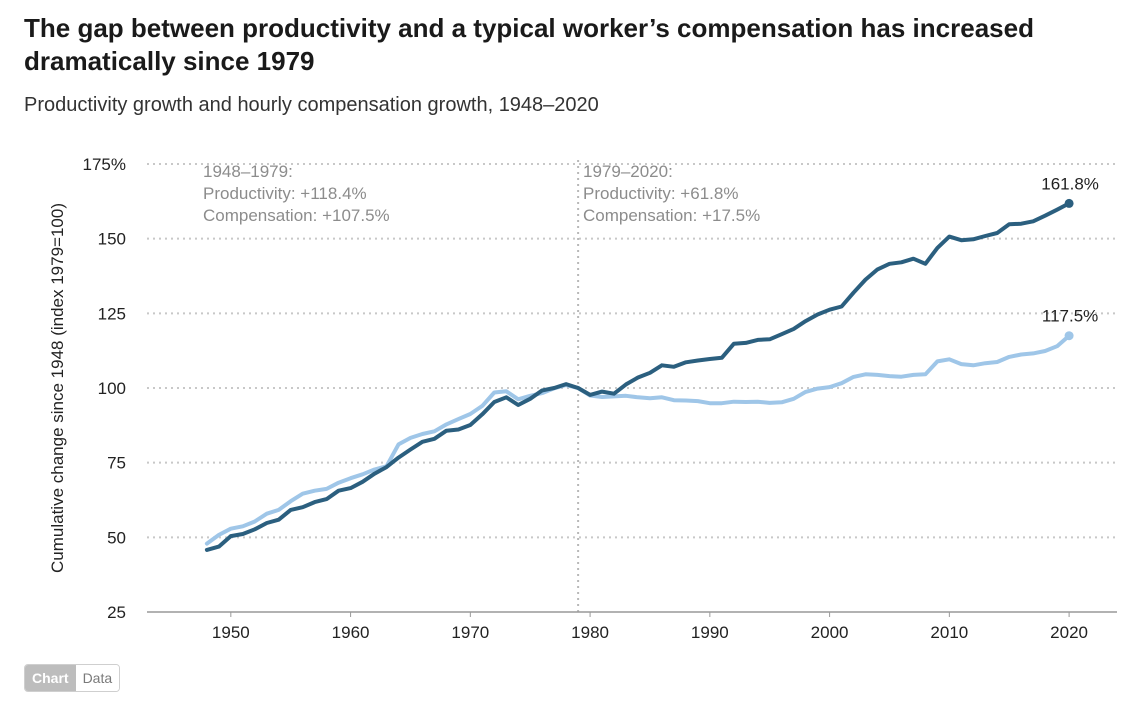 This screenshot has width=1143, height=708. What do you see at coordinates (248, 171) in the screenshot?
I see `annotation-line: 1948–1979:` at bounding box center [248, 171].